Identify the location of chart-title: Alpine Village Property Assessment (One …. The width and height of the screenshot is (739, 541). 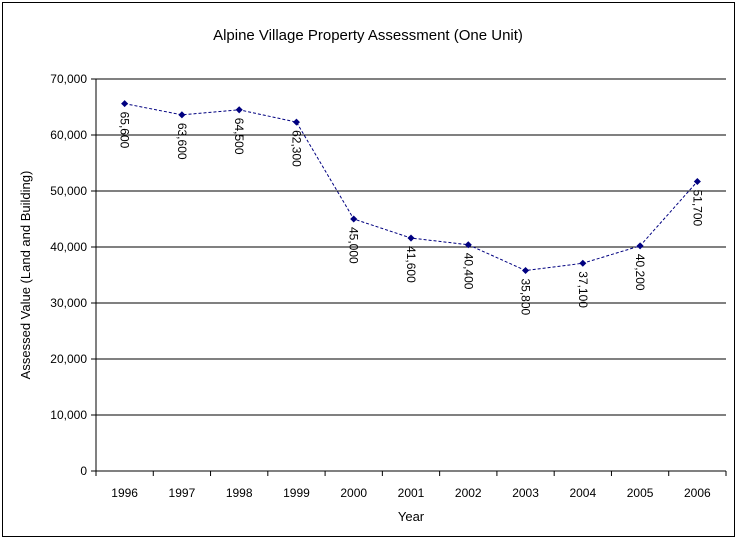
(368, 35).